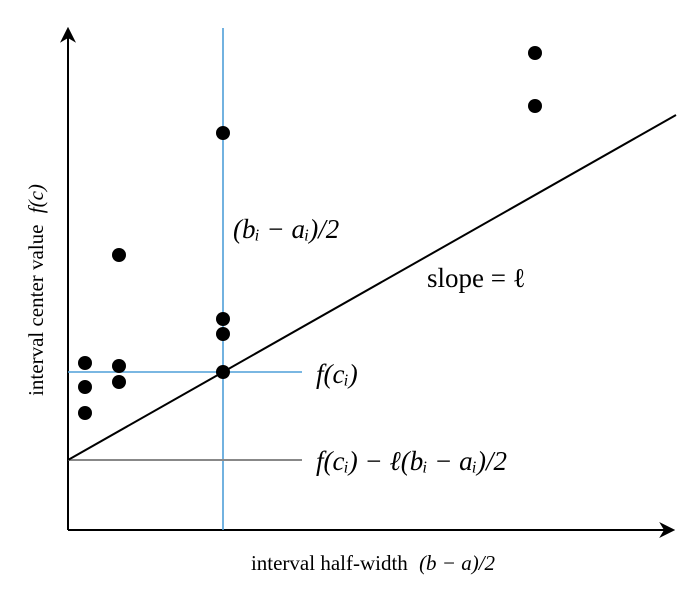 The height and width of the screenshot is (607, 698). I want to click on x-axis-label-prefix: interval half-width, so click(329, 563).